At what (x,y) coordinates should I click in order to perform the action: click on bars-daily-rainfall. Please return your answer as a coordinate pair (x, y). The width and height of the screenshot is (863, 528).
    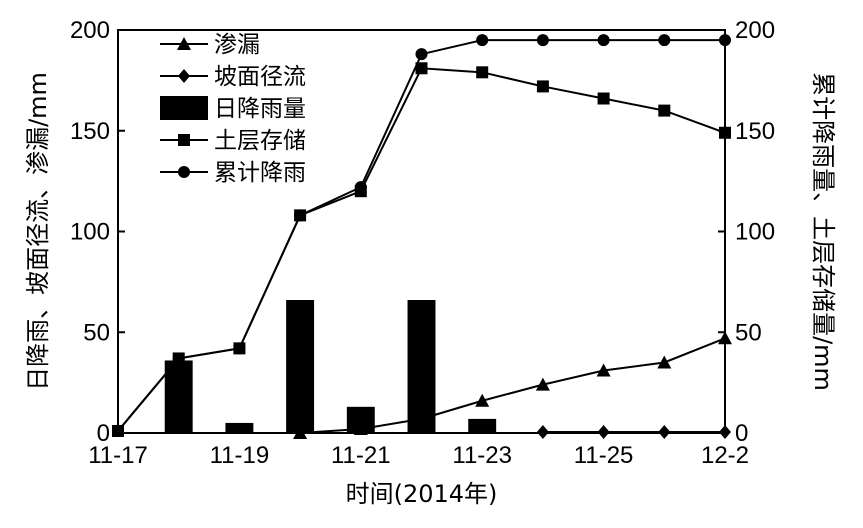
    Looking at the image, I should click on (330, 366).